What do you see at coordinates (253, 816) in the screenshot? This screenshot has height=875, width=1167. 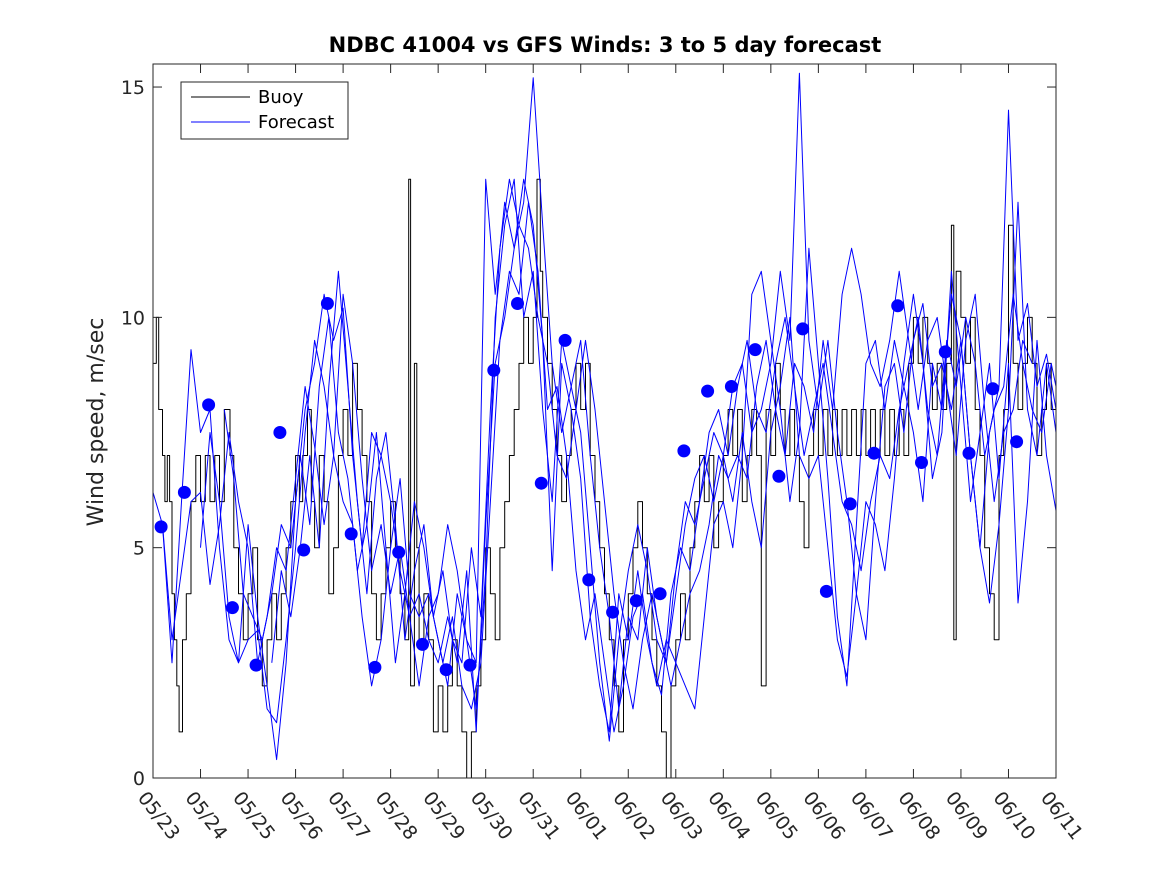 I see `x-tick-label: 05/25` at bounding box center [253, 816].